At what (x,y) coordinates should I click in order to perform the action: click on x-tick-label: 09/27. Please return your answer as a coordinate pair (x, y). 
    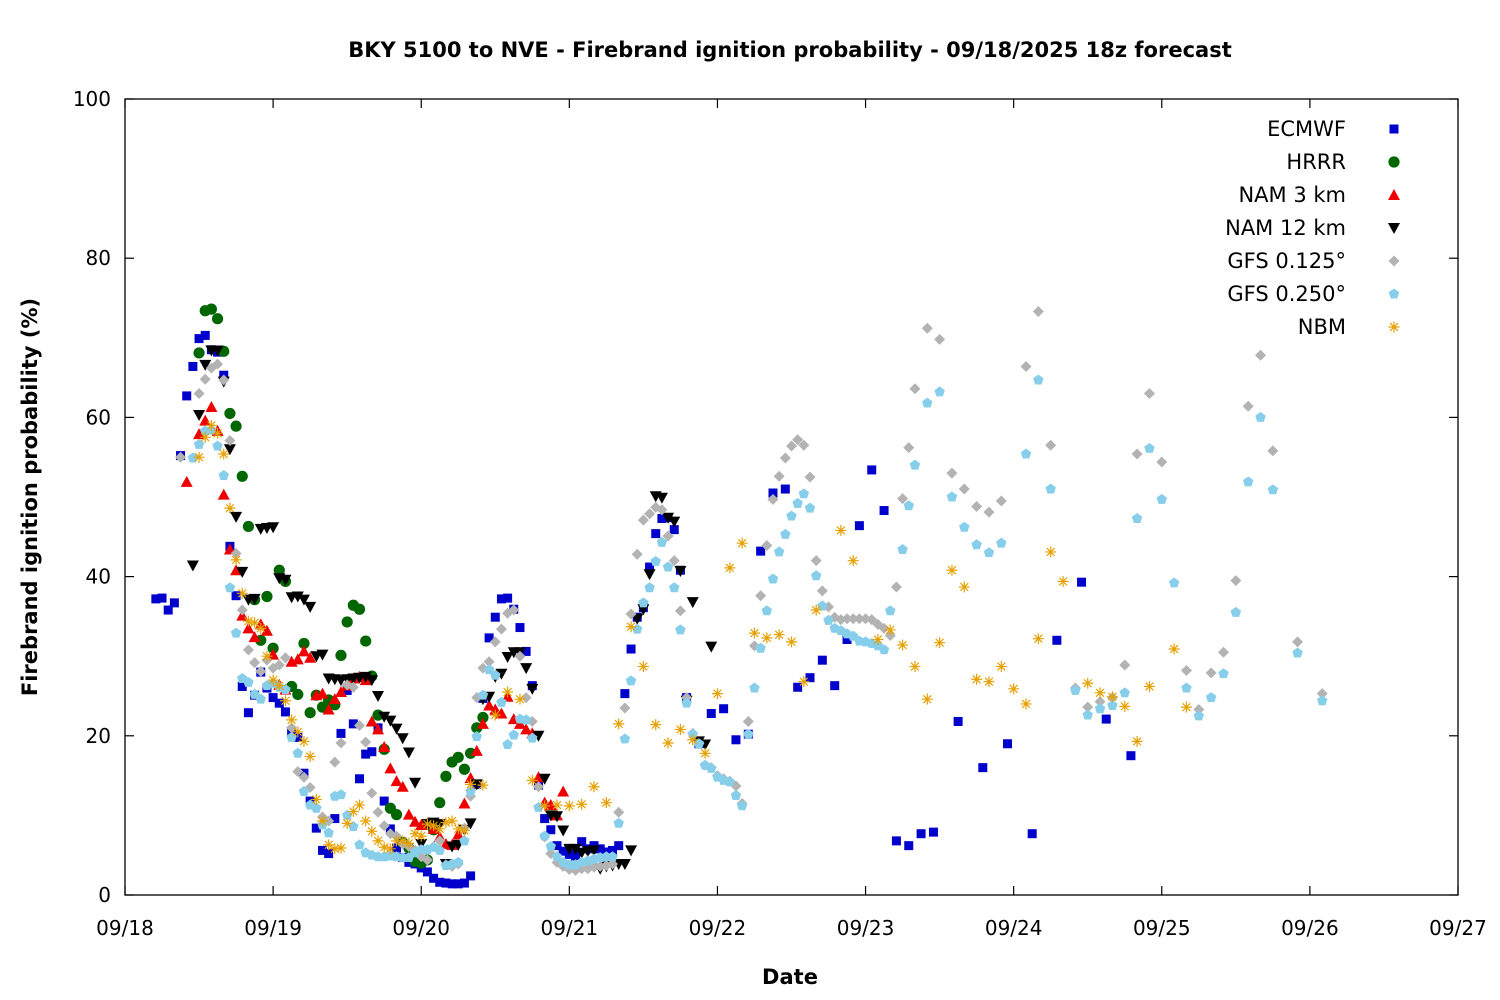
    Looking at the image, I should click on (1458, 928).